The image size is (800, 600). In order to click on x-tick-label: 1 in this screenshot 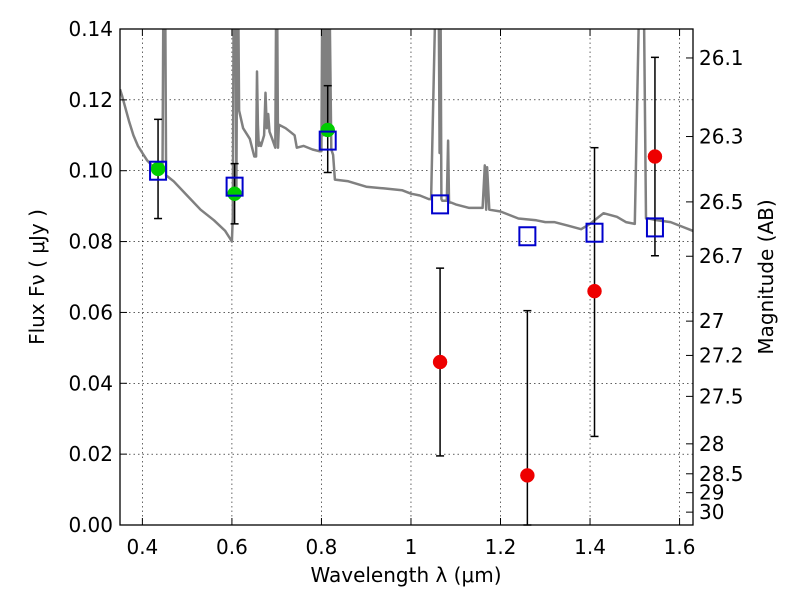, I will do `click(411, 547)`.